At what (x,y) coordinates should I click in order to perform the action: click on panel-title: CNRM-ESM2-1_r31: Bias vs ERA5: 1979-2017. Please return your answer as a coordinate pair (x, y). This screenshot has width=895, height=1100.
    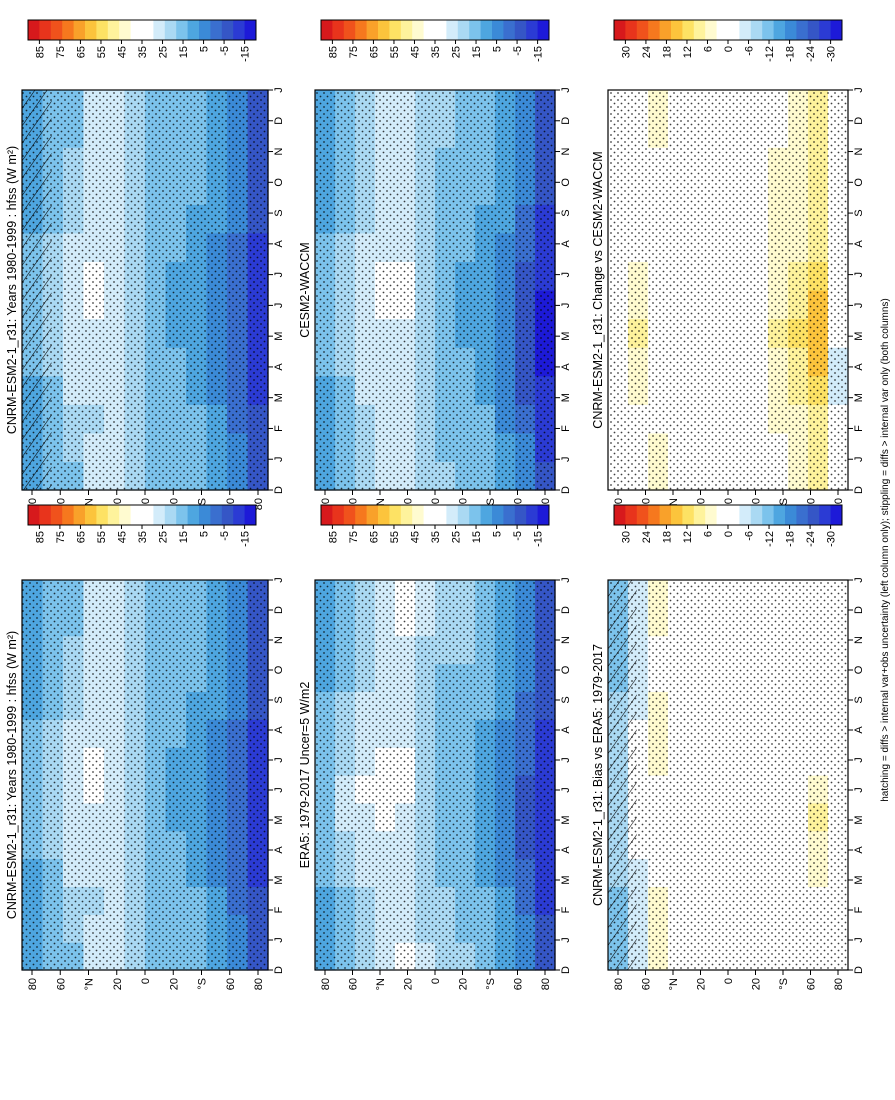
    Looking at the image, I should click on (598, 775).